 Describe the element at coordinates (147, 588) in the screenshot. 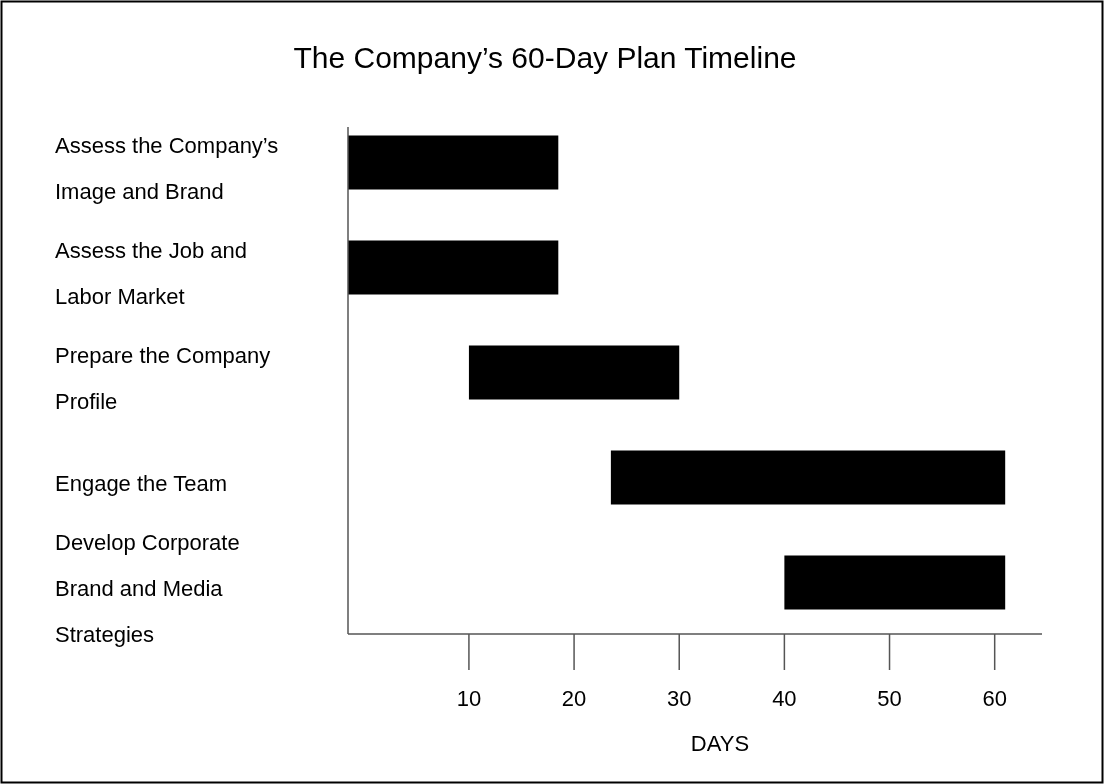

I see `y-tick-label: Develop Corporate Brand and Media Strategies` at that location.